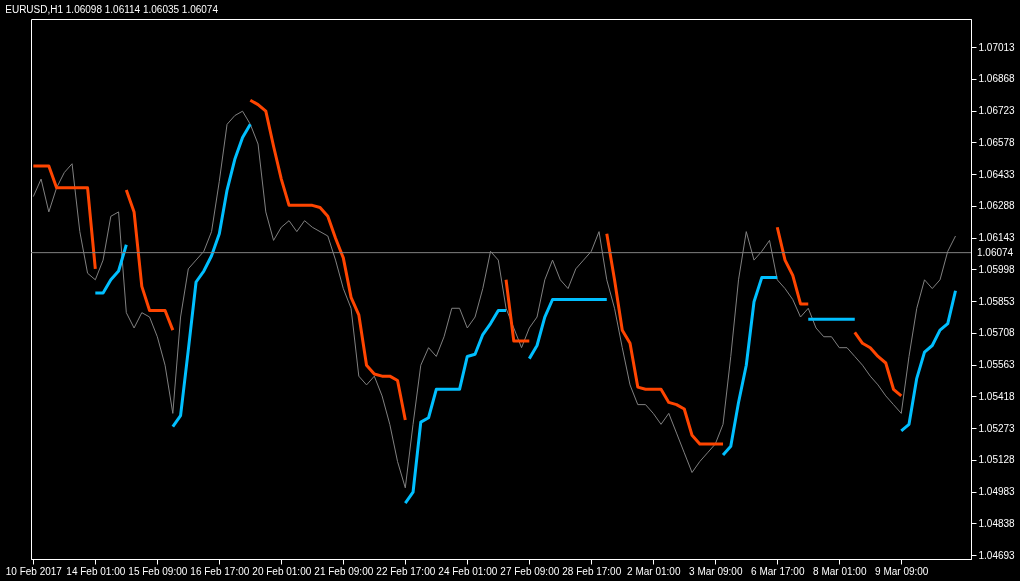  What do you see at coordinates (997, 492) in the screenshot?
I see `y-tick-label: 1.04983` at bounding box center [997, 492].